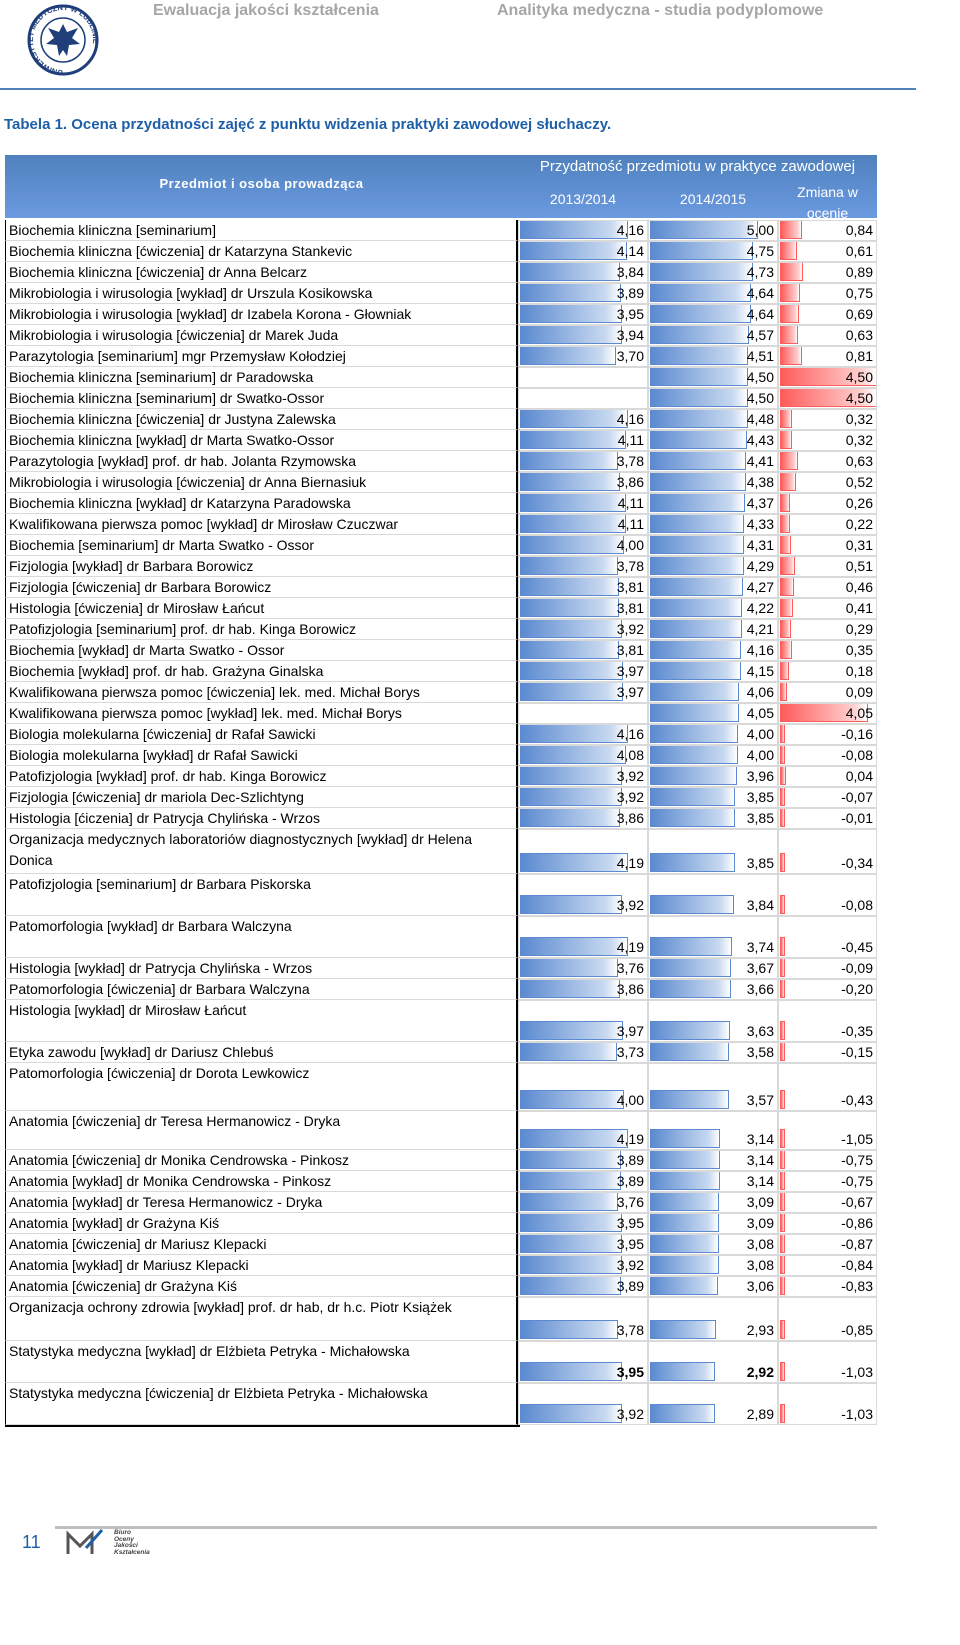  I want to click on value-cell: 4,73, so click(713, 272).